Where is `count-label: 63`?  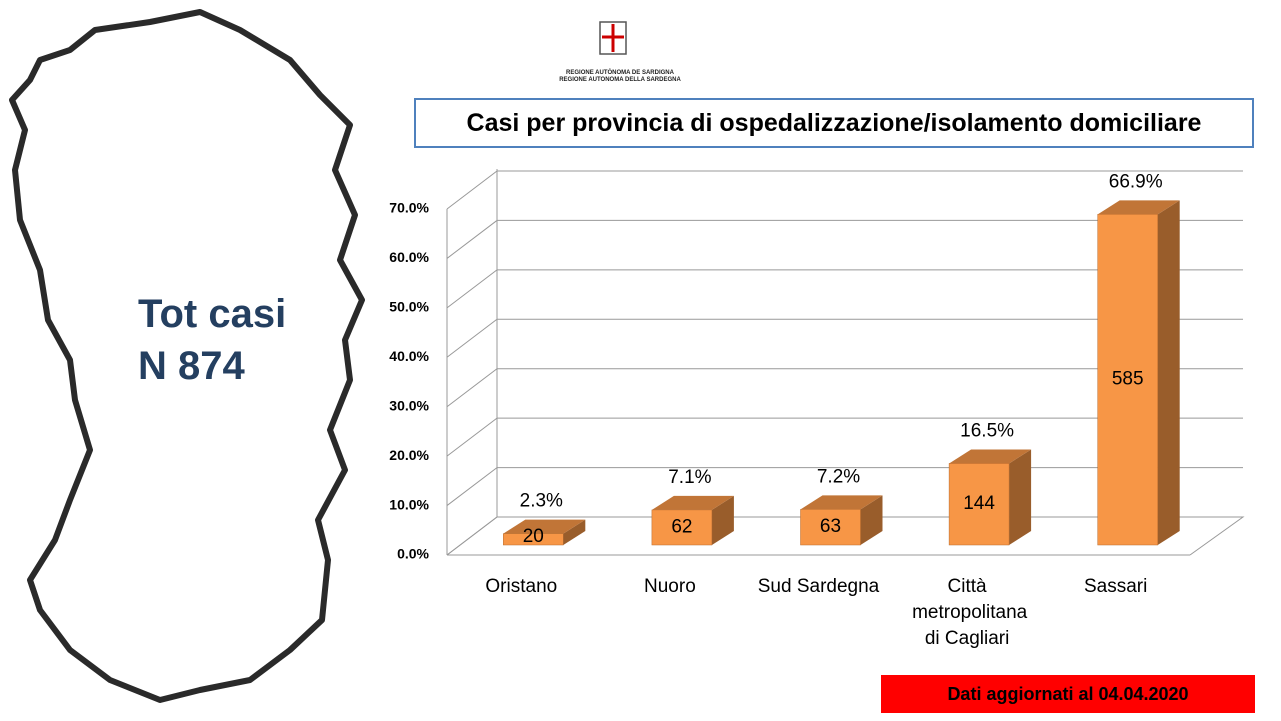 count-label: 63 is located at coordinates (830, 526).